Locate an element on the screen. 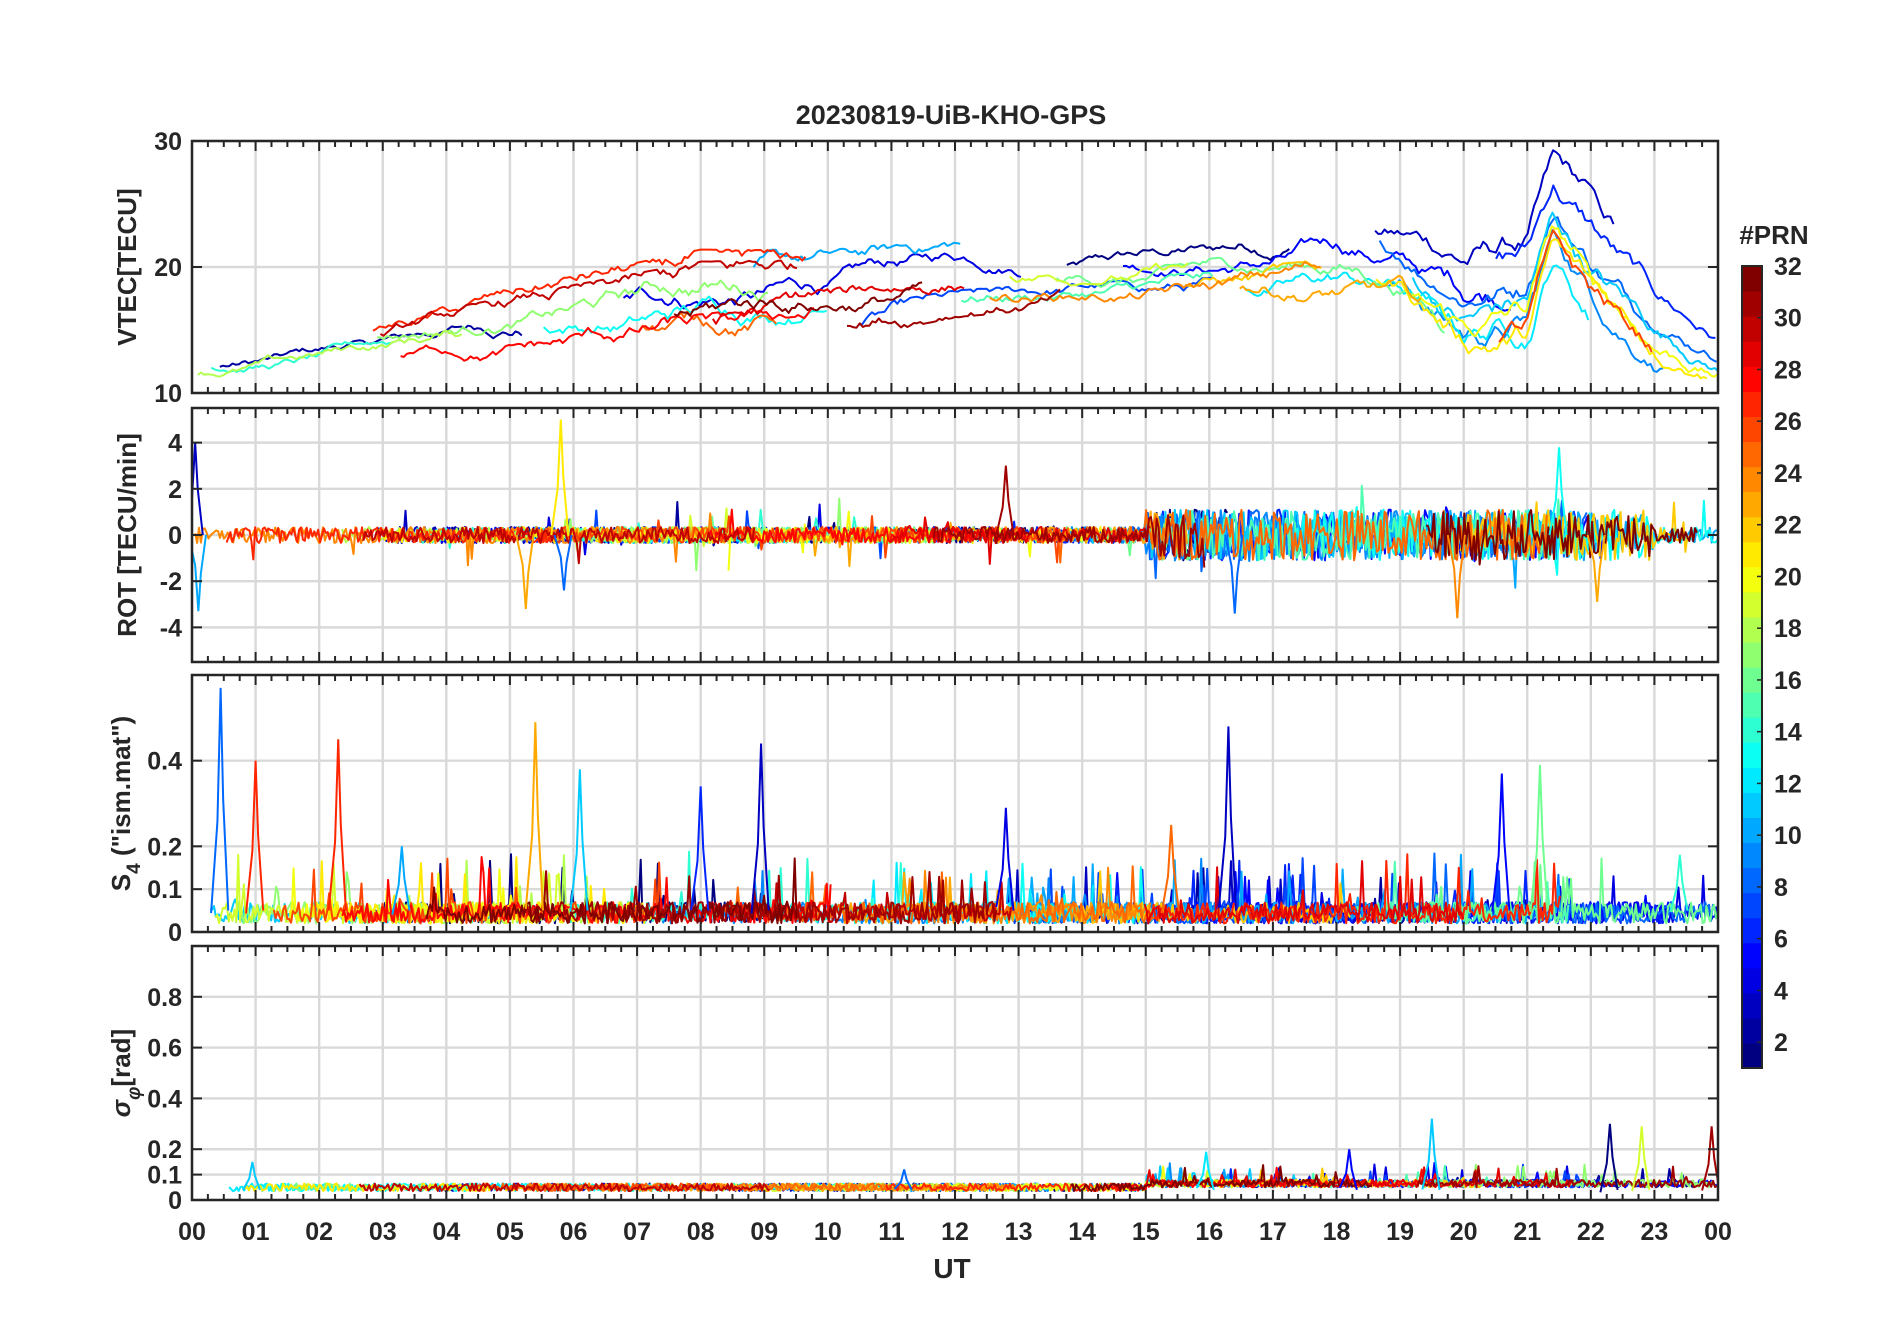 The width and height of the screenshot is (1902, 1330). x-tick-label: 06 is located at coordinates (574, 1232).